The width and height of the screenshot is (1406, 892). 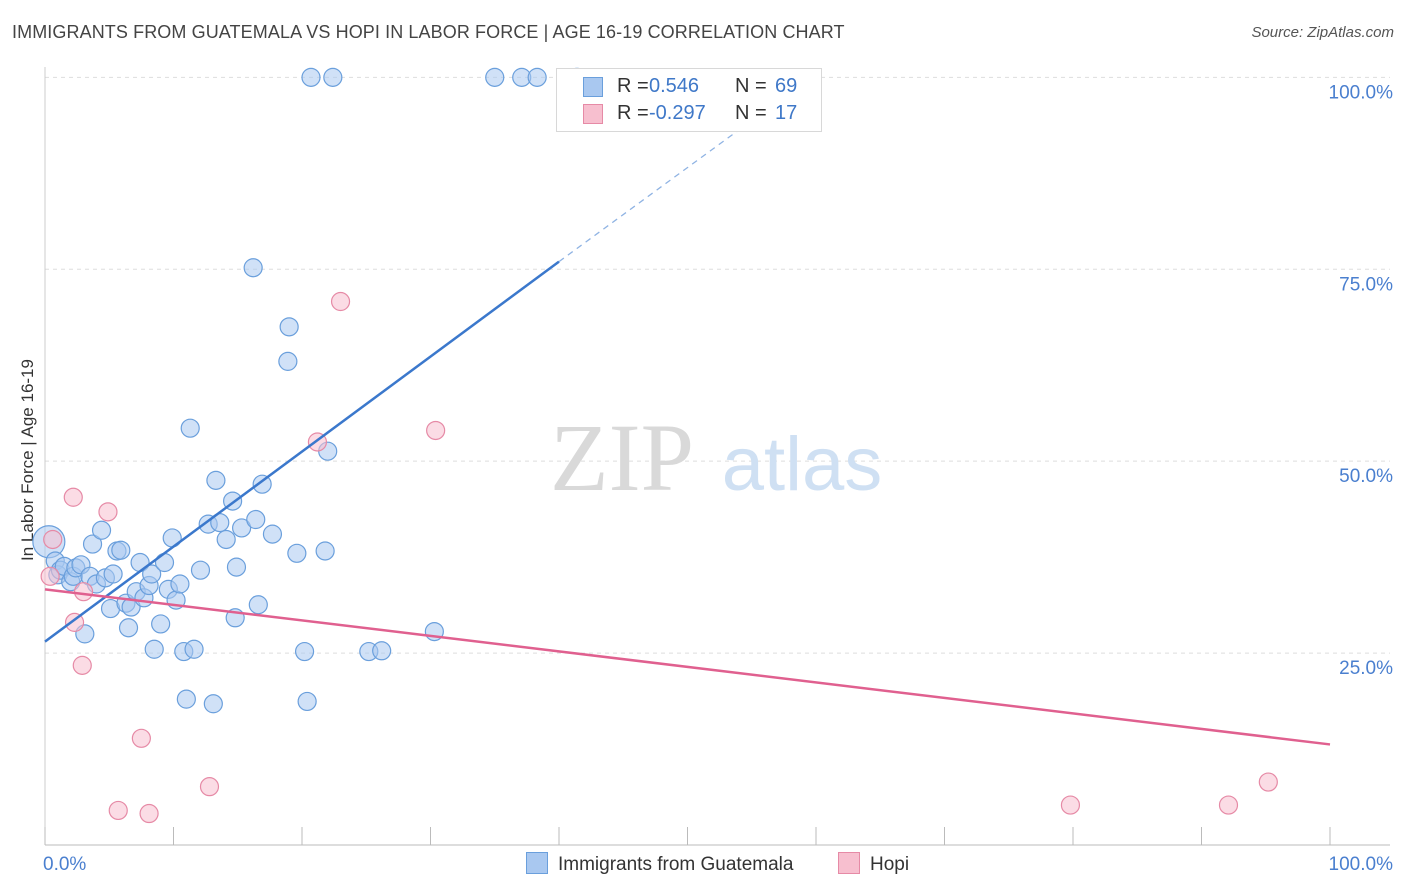 I want to click on source-label: Source: ZipAtlas.com, so click(x=1322, y=32).